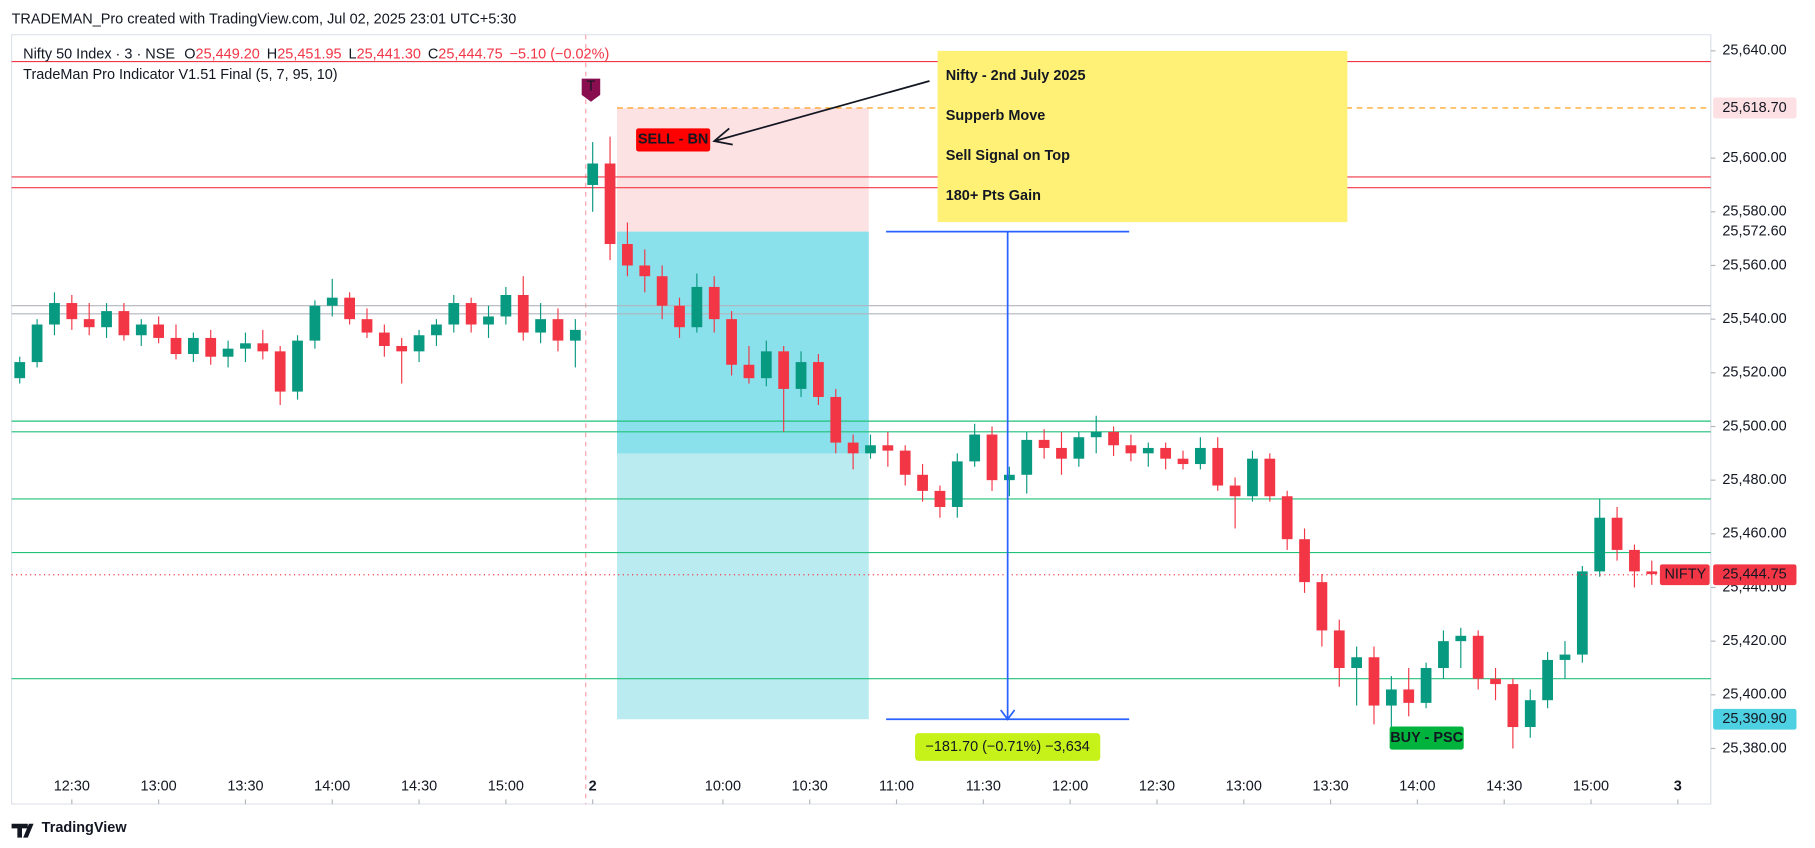 This screenshot has height=848, width=1815. Describe the element at coordinates (343, 54) in the screenshot. I see `ohlc: O25,449.20 H25,451.95 L25,441.30 C25,444.75` at that location.